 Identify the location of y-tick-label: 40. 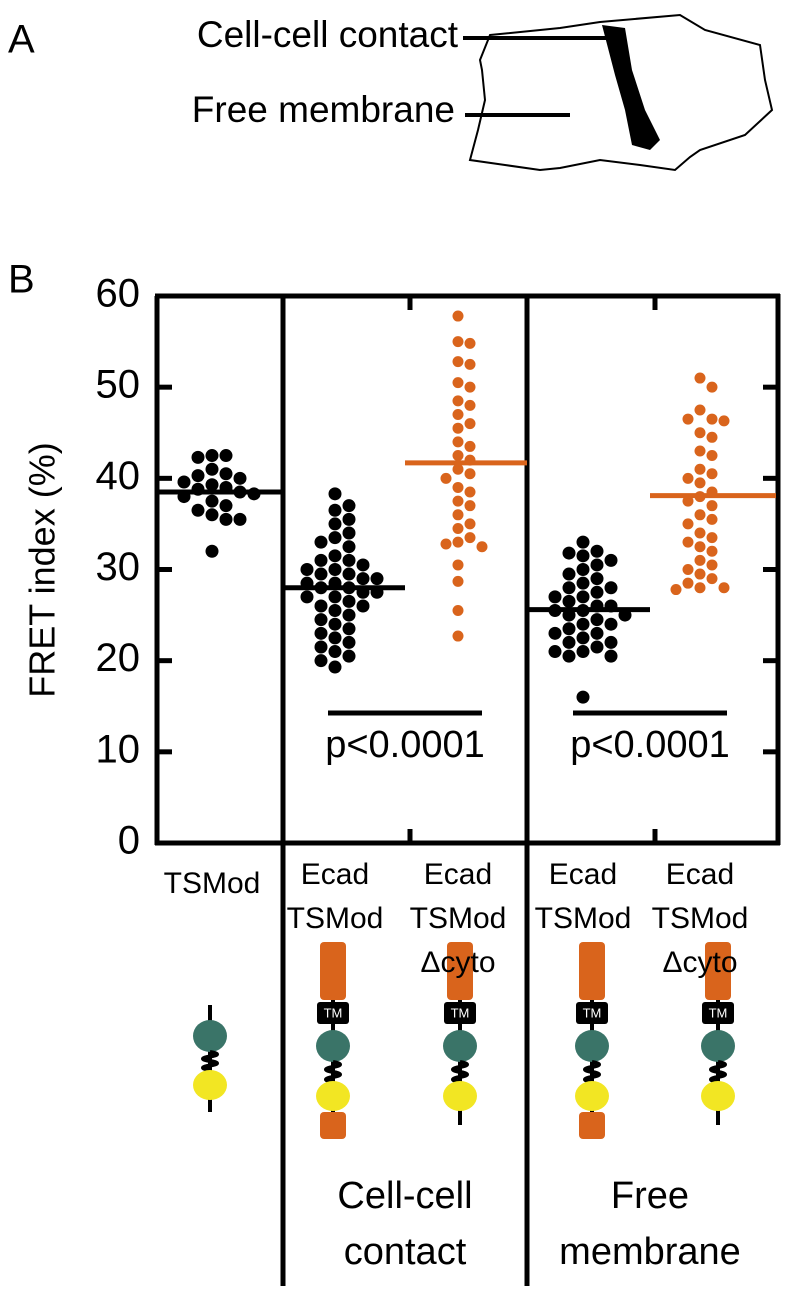
(118, 476).